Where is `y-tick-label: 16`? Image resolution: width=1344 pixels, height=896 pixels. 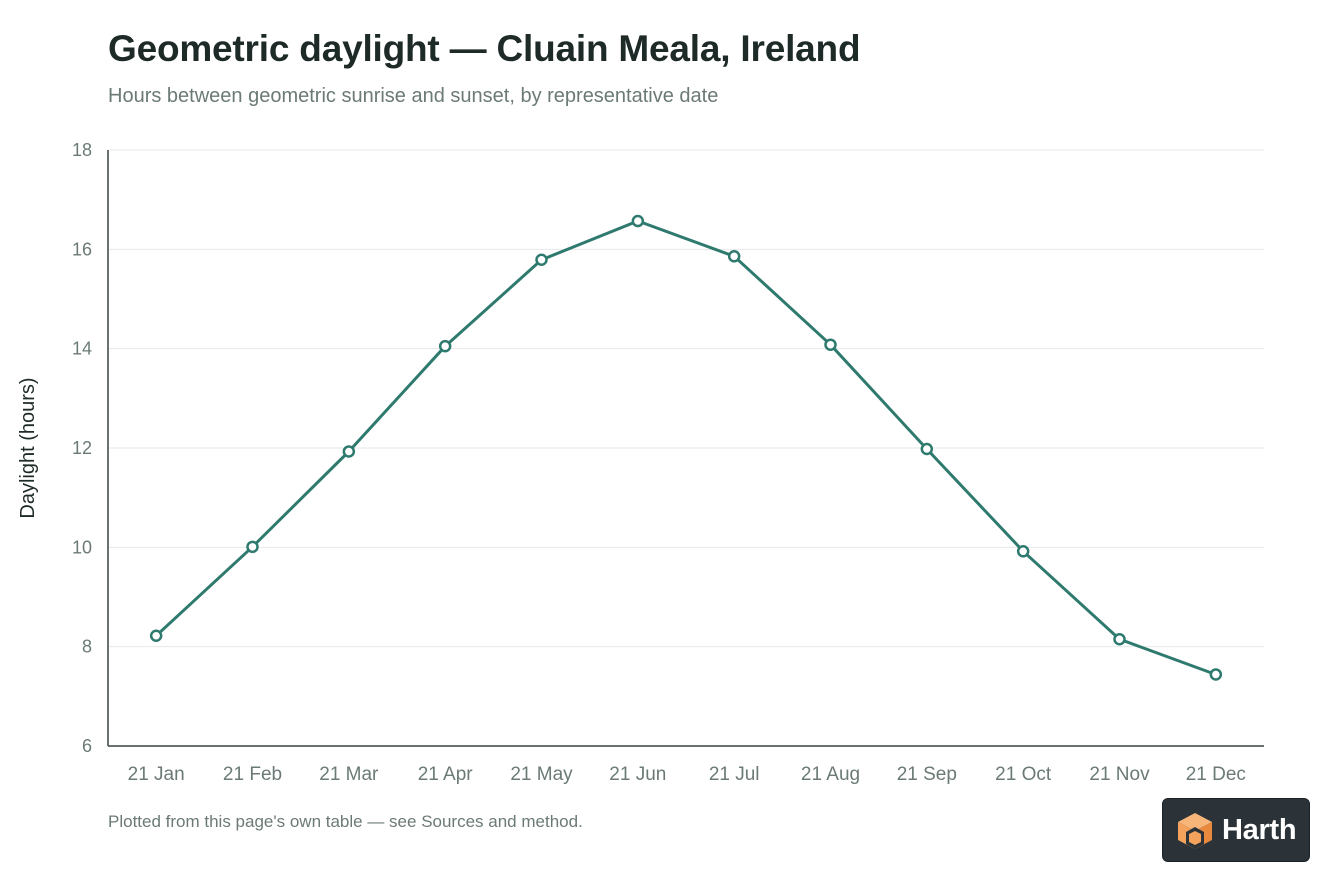
y-tick-label: 16 is located at coordinates (82, 249).